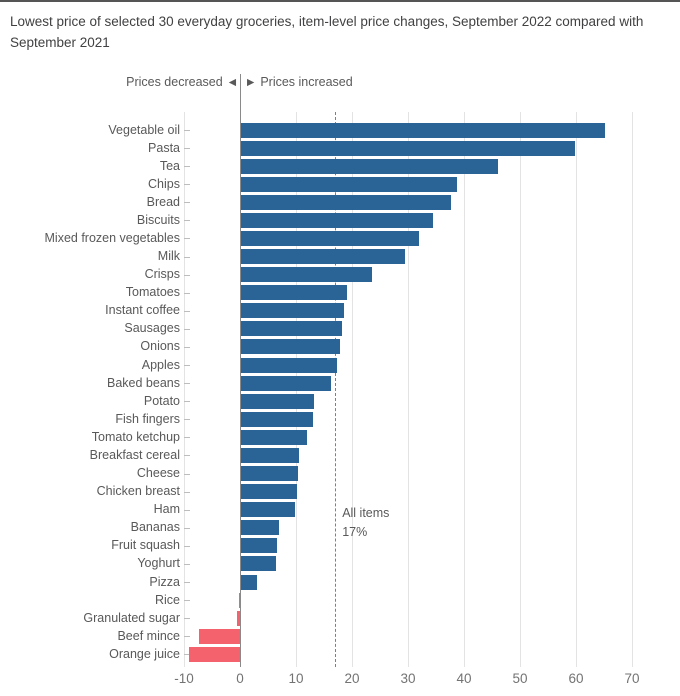  Describe the element at coordinates (152, 292) in the screenshot. I see `category-label-tomatoes: Tomatoes` at that location.